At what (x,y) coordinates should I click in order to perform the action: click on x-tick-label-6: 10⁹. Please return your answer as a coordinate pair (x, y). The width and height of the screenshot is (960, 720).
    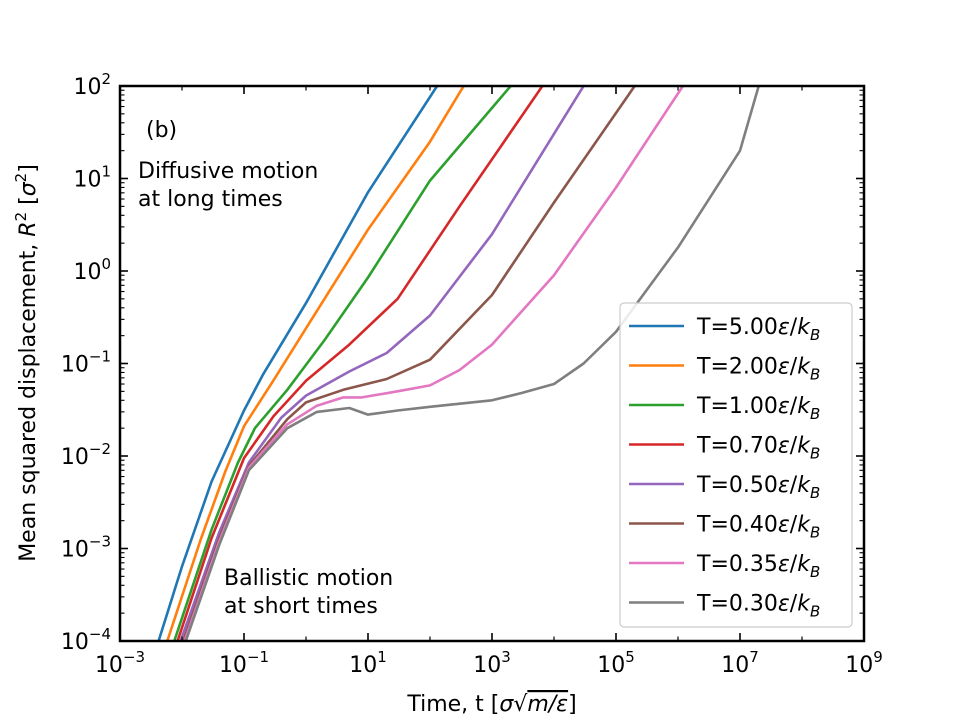
    Looking at the image, I should click on (864, 663).